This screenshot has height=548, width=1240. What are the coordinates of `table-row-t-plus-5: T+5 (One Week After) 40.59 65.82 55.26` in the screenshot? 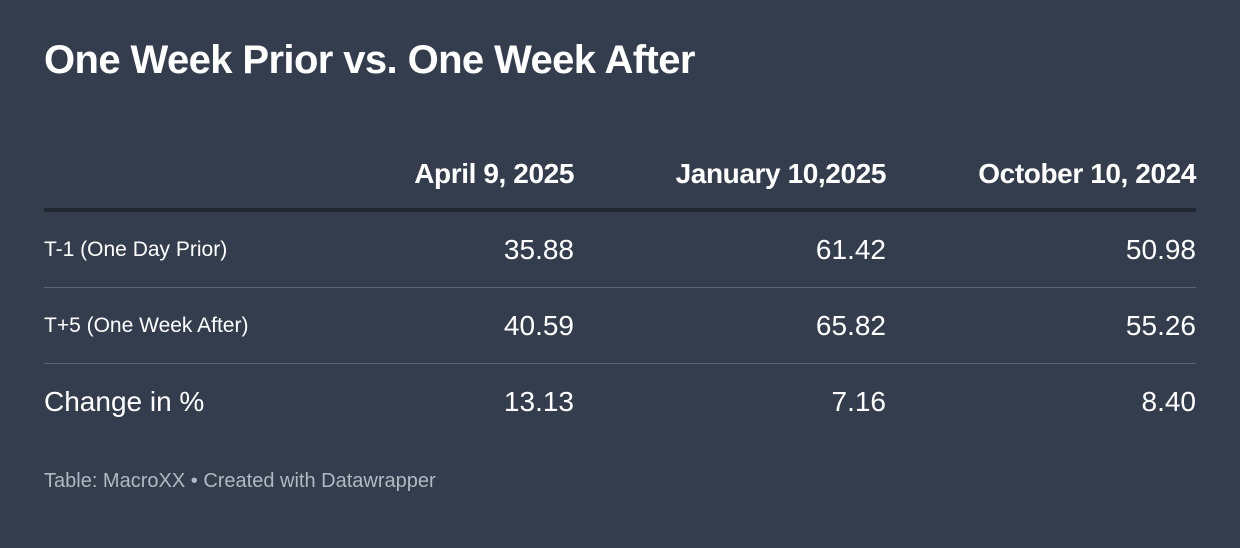 It's located at (620, 325).